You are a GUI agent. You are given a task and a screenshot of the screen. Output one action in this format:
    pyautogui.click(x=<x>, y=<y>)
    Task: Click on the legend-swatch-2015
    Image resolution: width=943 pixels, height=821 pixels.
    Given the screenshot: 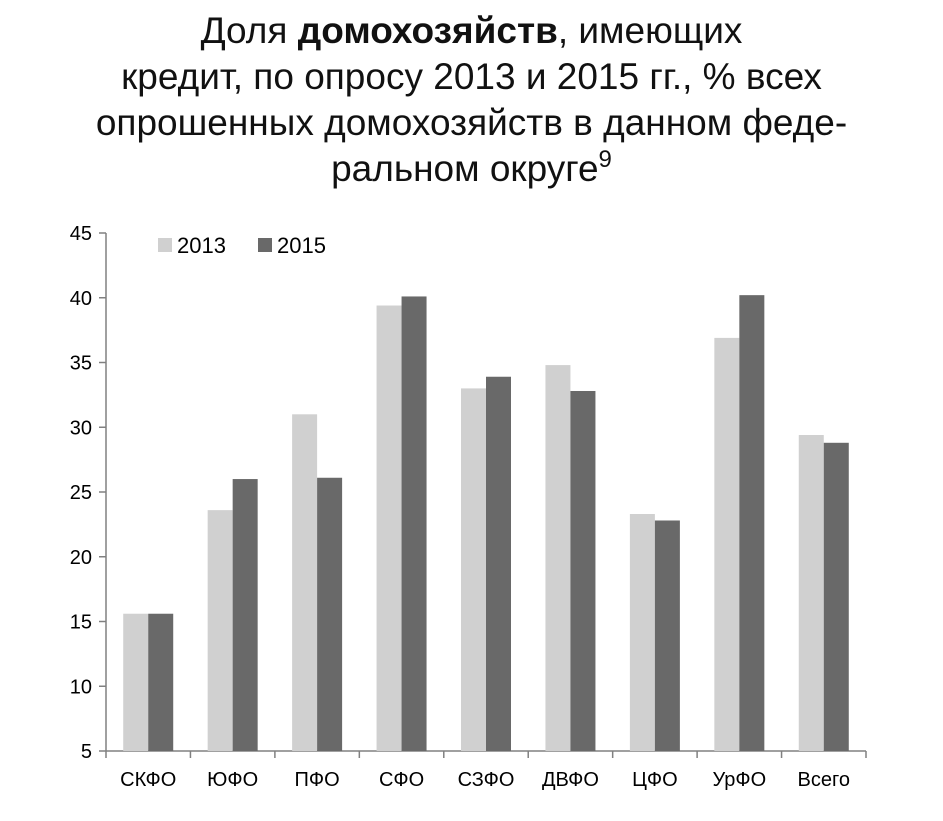 What is the action you would take?
    pyautogui.click(x=265, y=245)
    